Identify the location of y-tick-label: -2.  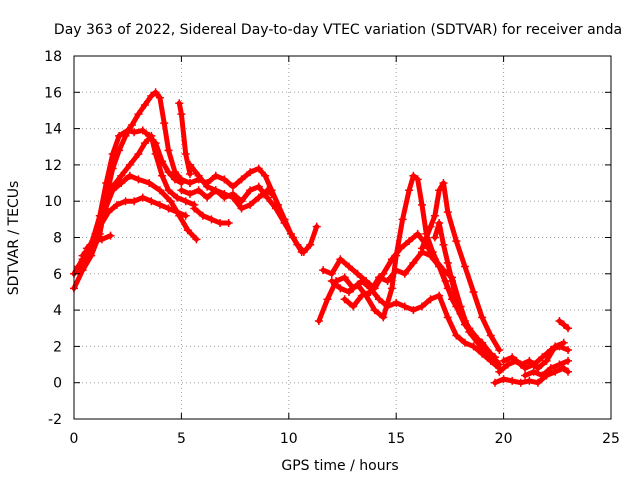
(55, 420).